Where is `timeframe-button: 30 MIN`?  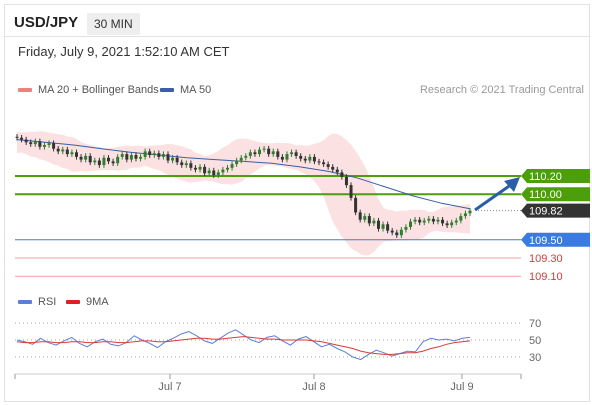 timeframe-button: 30 MIN is located at coordinates (113, 24).